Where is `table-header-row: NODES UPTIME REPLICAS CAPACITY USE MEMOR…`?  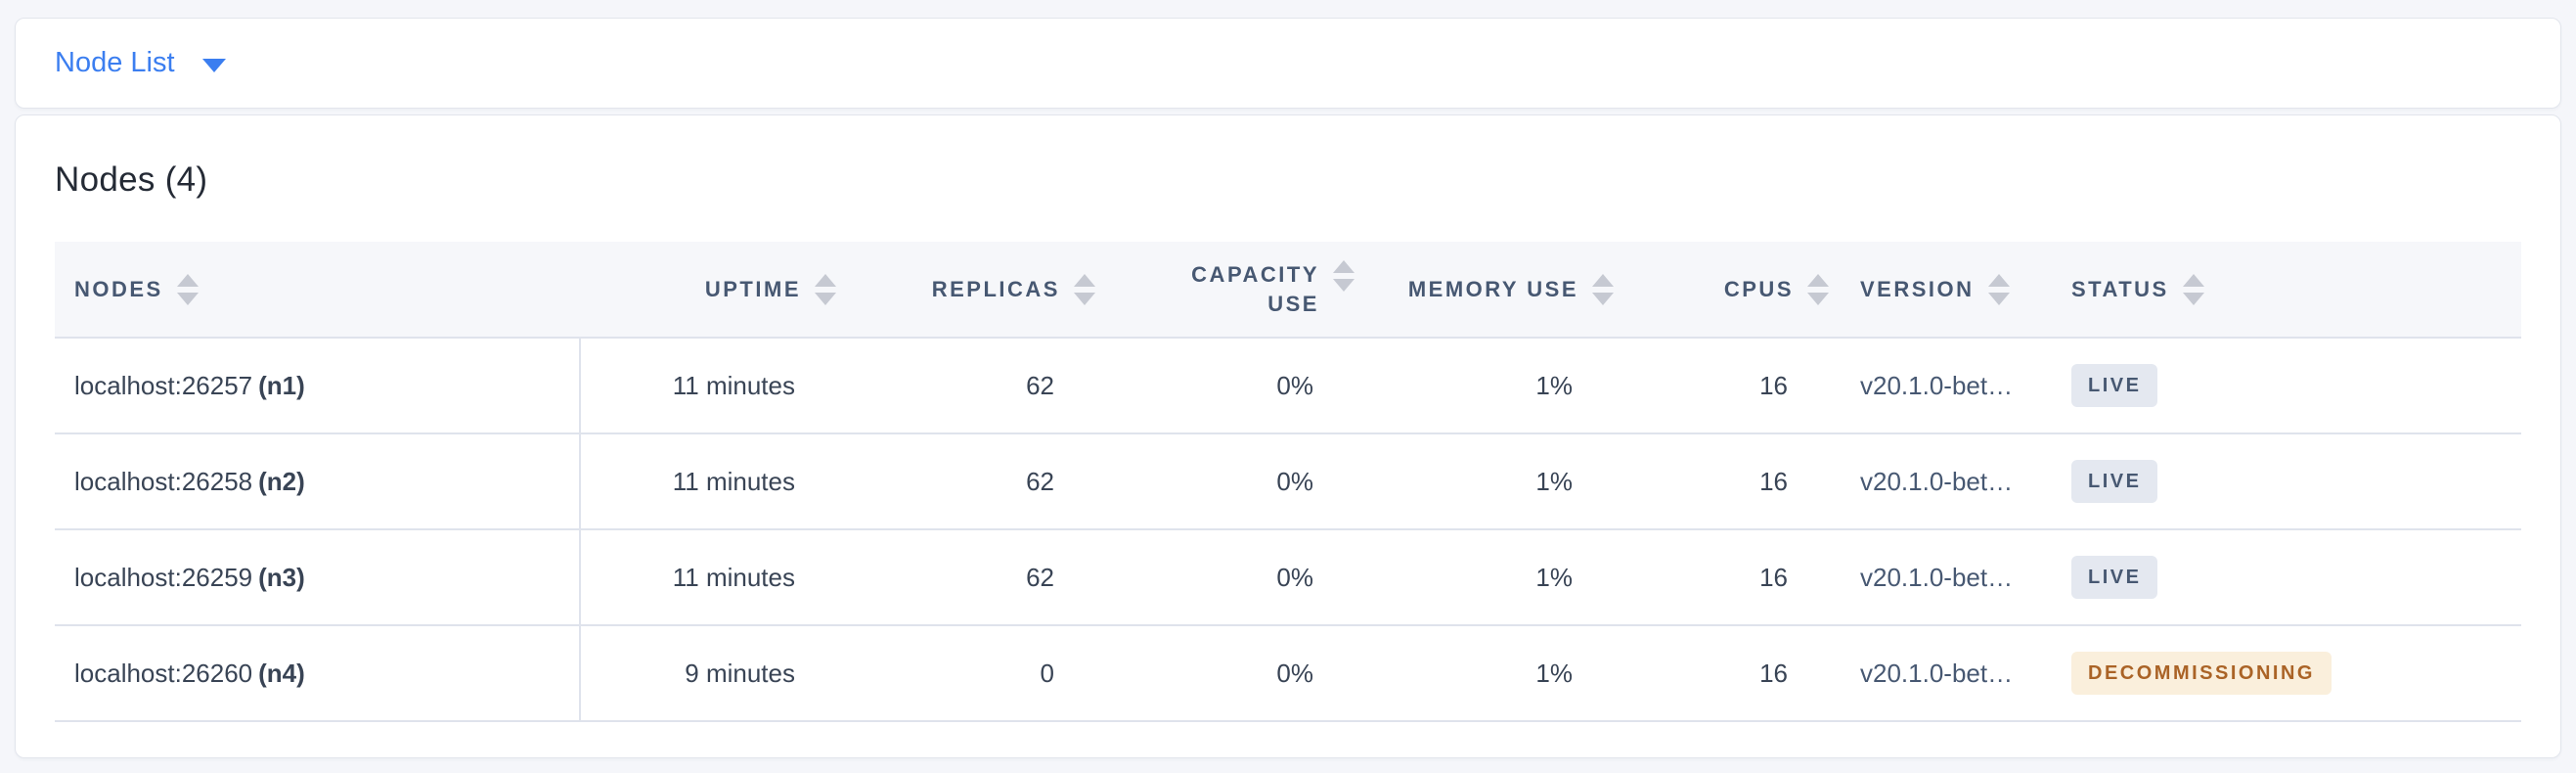
table-header-row: NODES UPTIME REPLICAS CAPACITY USE MEMOR… is located at coordinates (1288, 290).